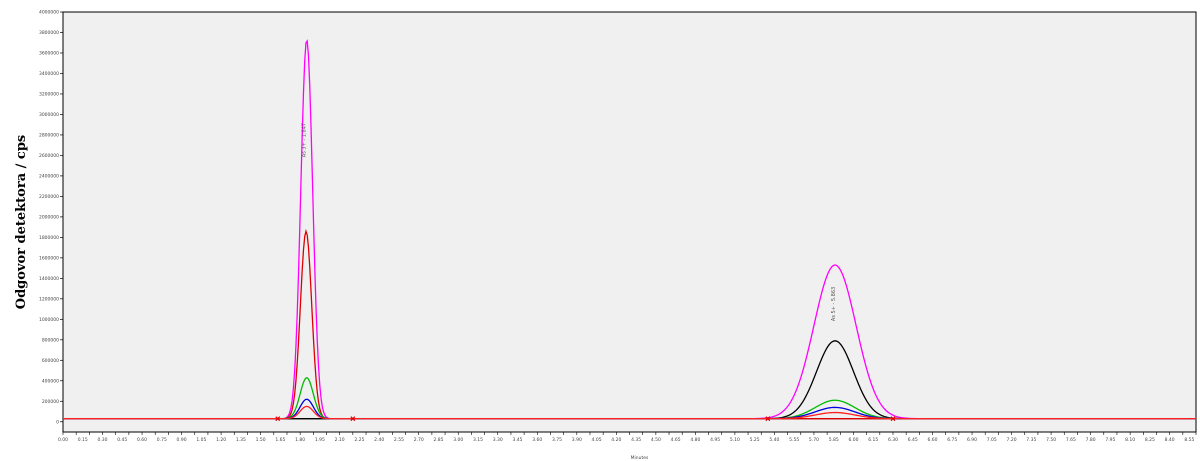  I want to click on x-tick-label: 7.65, so click(1071, 440).